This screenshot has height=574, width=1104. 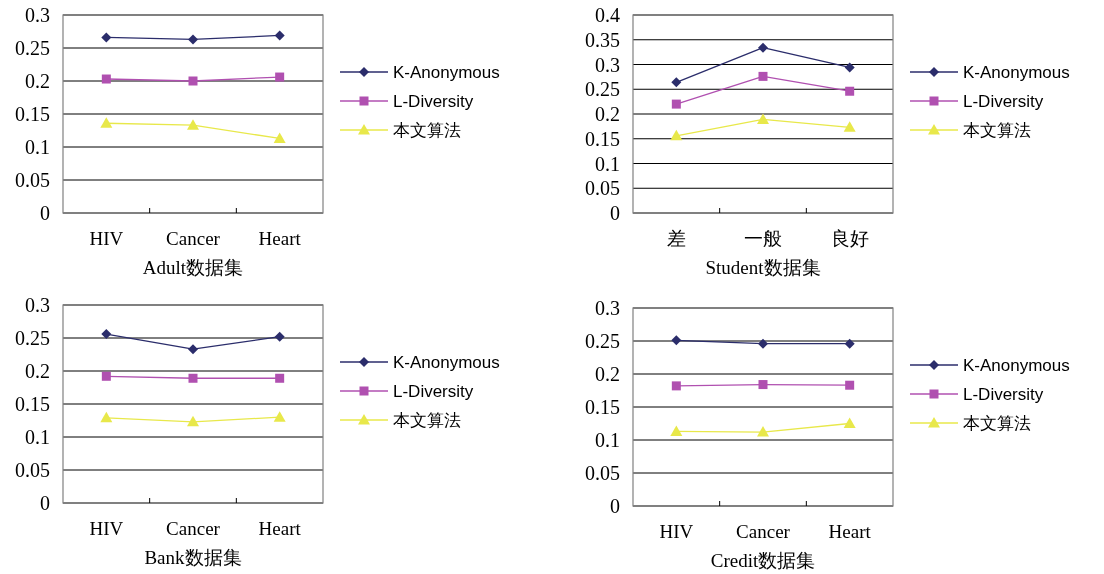 I want to click on x-tick-label: 良好, so click(x=849, y=238).